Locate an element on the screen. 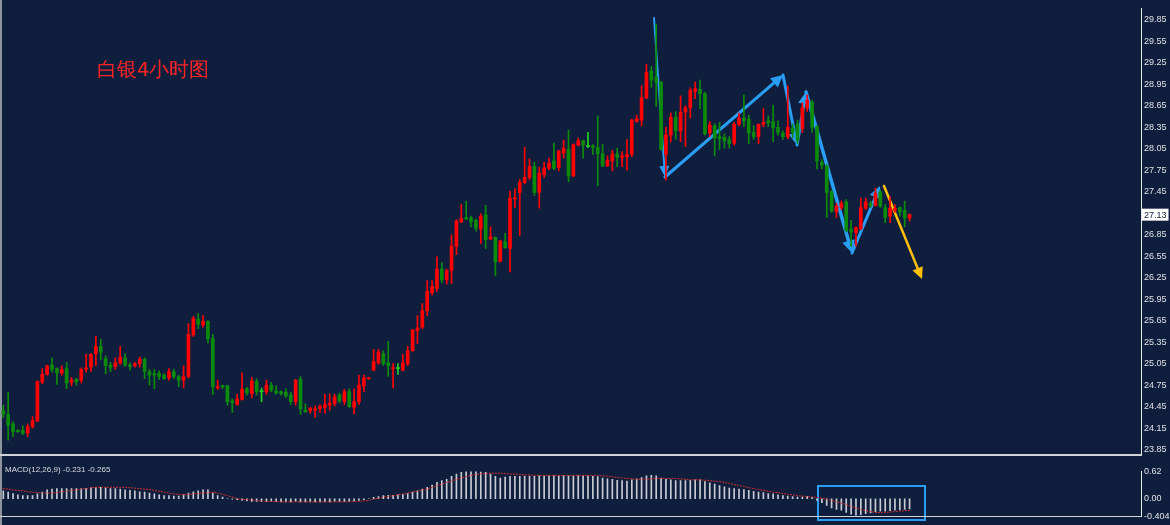 The width and height of the screenshot is (1170, 525). y-tick-label: 26.85 is located at coordinates (1155, 234).